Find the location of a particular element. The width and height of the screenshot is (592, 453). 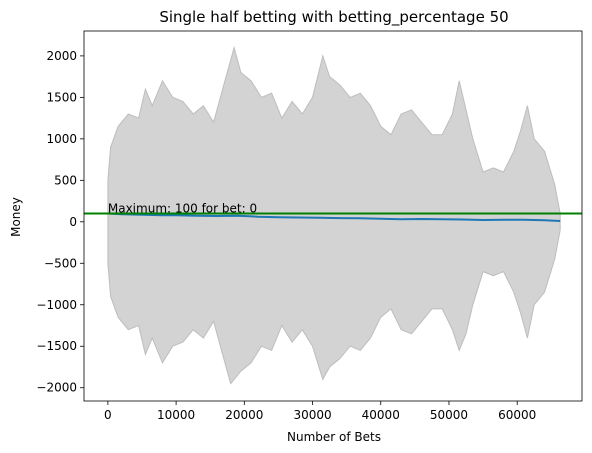

max-annotation: Maximum: 100 for bet: 0 is located at coordinates (182, 209).